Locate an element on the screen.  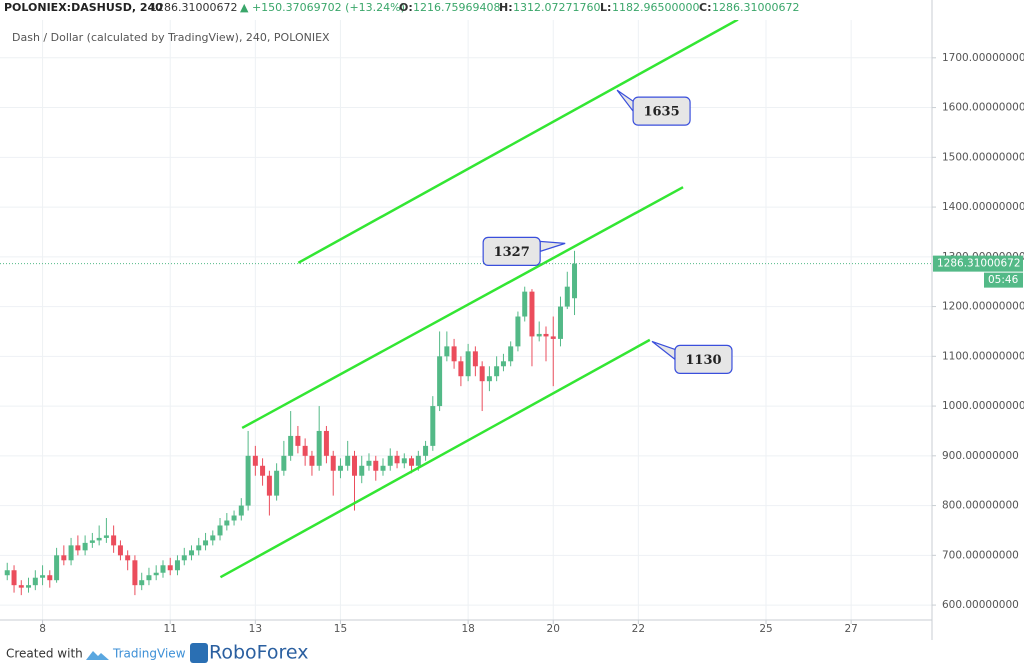
last-price-box is located at coordinates (978, 263).